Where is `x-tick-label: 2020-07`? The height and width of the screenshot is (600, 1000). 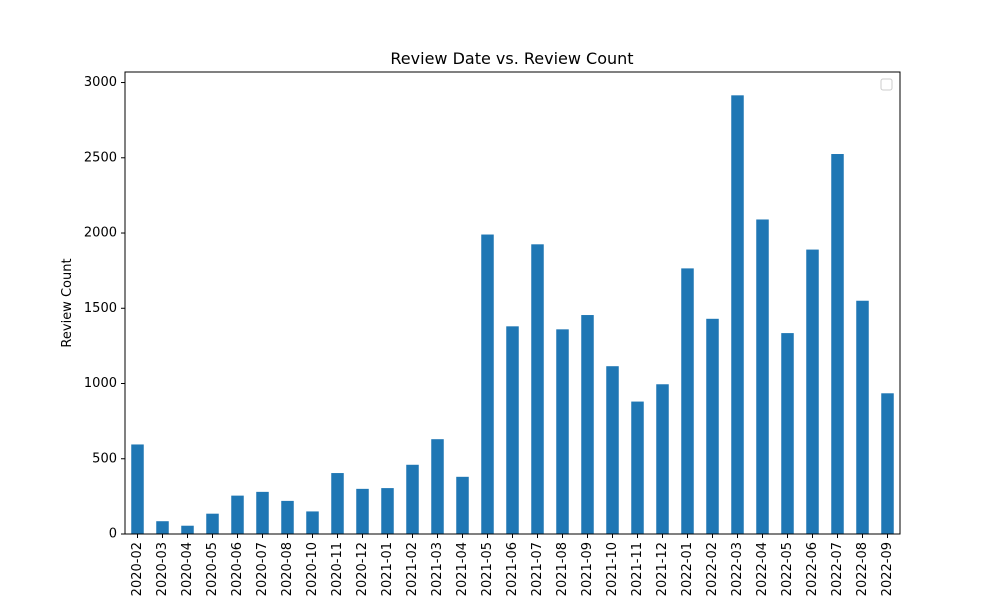
x-tick-label: 2020-07 is located at coordinates (262, 569).